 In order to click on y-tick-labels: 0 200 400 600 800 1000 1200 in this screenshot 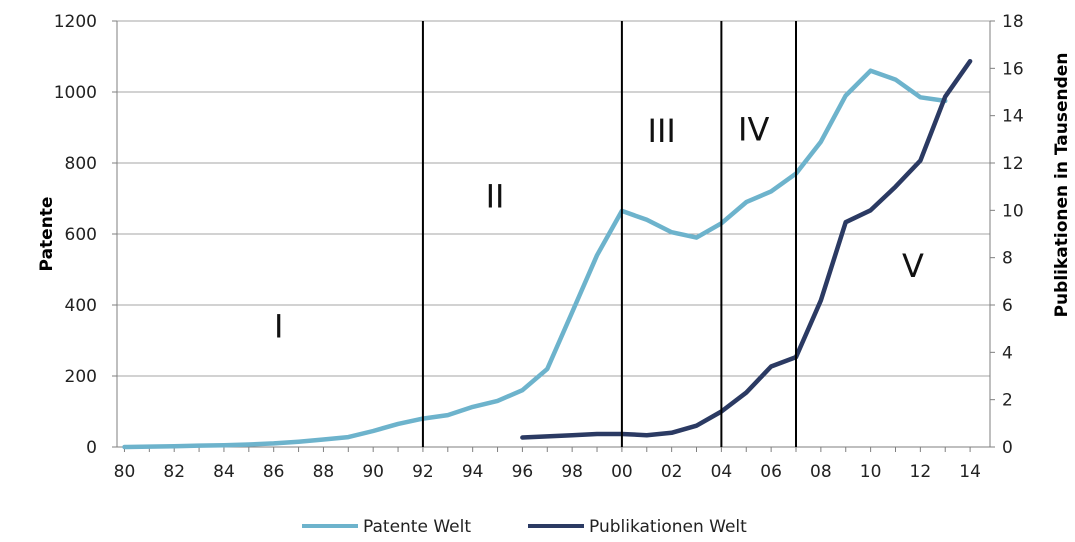, I will do `click(75, 235)`.